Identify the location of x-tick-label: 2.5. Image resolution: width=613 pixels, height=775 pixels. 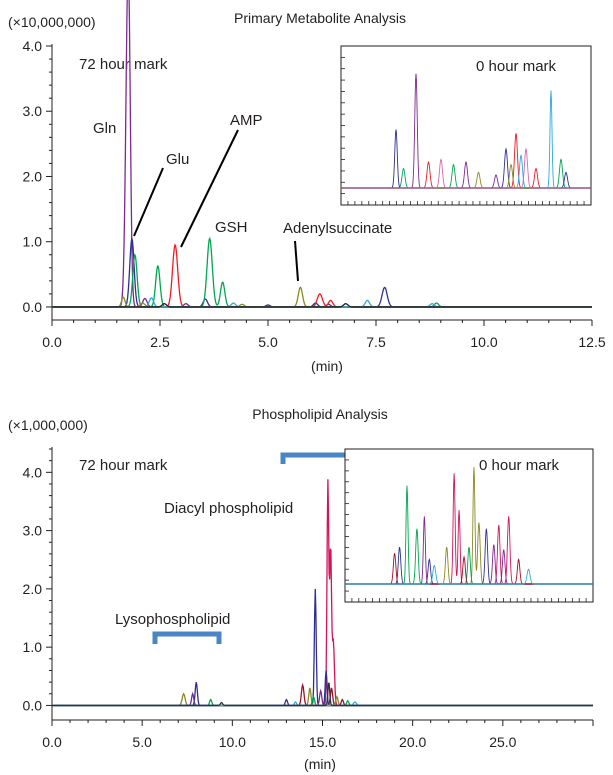
(160, 342).